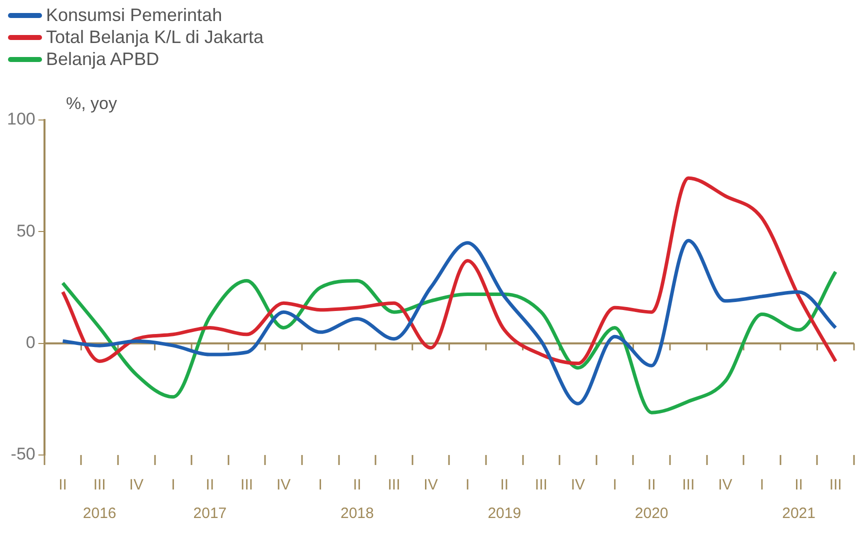  Describe the element at coordinates (505, 499) in the screenshot. I see `x-tick-label: II 2019` at that location.